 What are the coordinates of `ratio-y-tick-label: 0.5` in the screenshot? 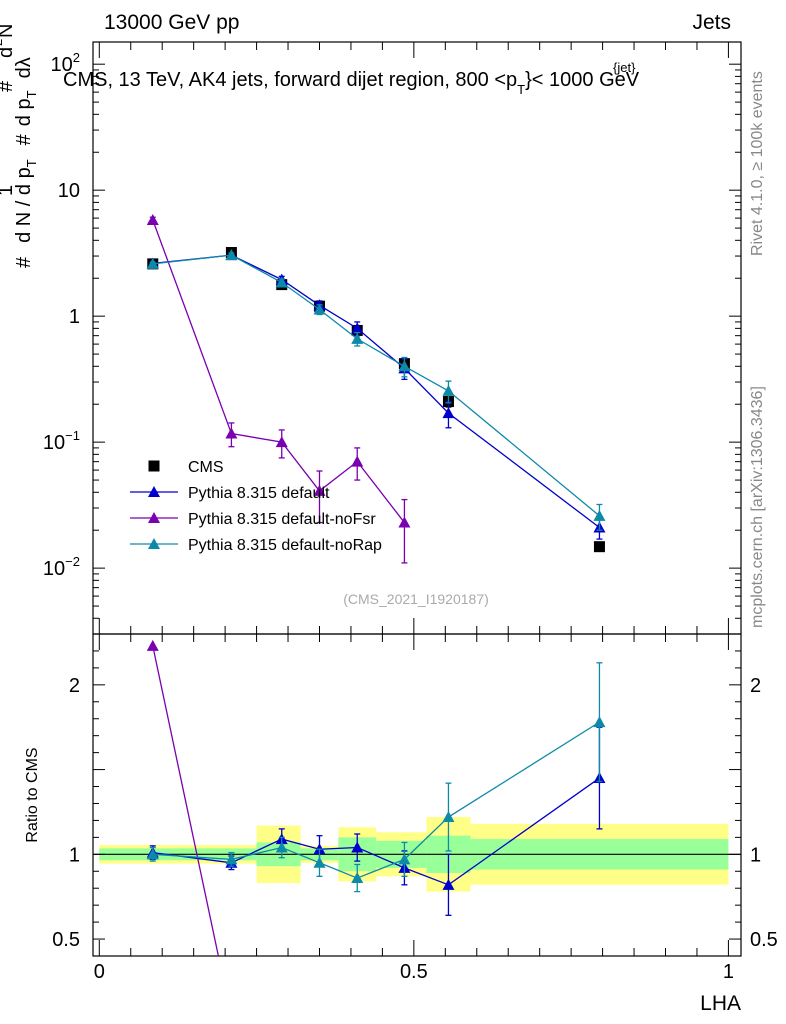 It's located at (66, 940).